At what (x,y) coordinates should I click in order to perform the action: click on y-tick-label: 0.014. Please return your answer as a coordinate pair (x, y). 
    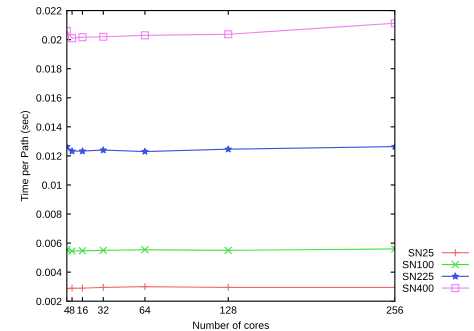
    Looking at the image, I should click on (49, 127).